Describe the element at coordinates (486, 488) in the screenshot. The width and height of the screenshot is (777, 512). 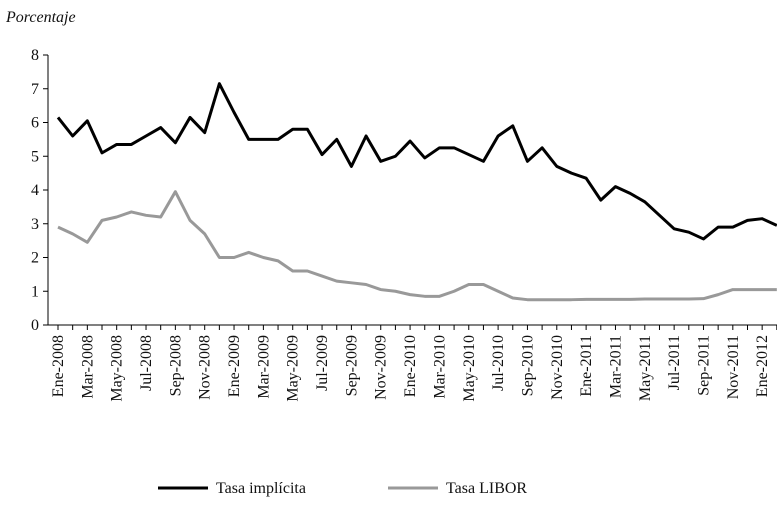
I see `legend-label: Tasa LIBOR` at that location.